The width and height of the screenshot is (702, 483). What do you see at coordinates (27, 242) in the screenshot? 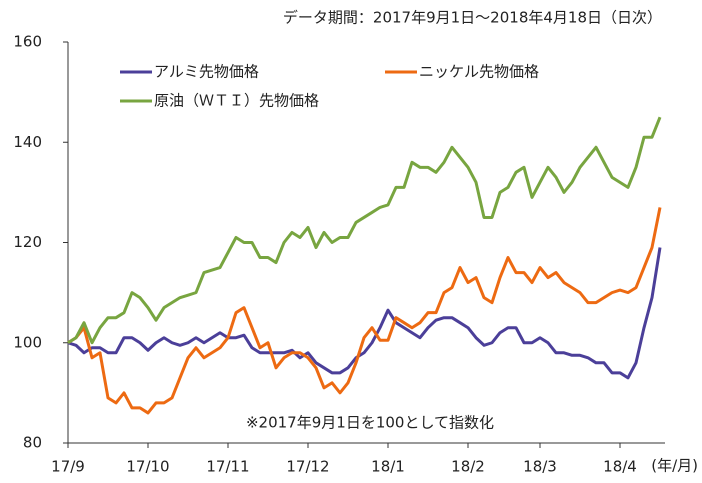
I see `y-tick-label: 120` at bounding box center [27, 242].